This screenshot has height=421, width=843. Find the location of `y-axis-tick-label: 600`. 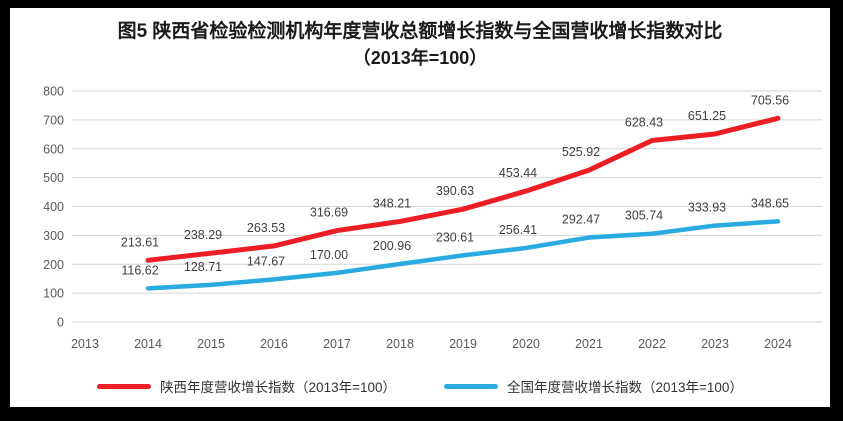

y-axis-tick-label: 600 is located at coordinates (53, 149).